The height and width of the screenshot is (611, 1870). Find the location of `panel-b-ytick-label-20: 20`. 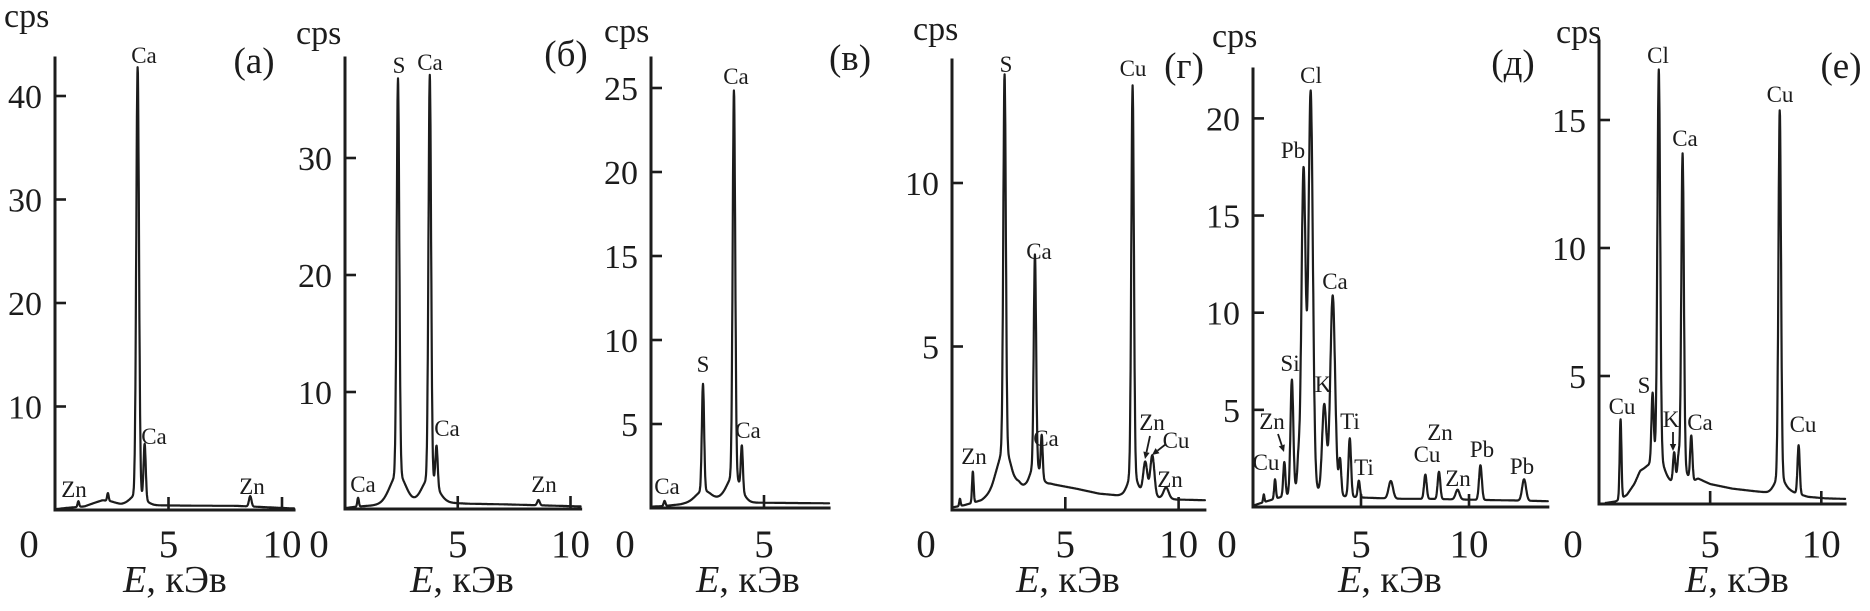

panel-b-ytick-label-20: 20 is located at coordinates (315, 276).